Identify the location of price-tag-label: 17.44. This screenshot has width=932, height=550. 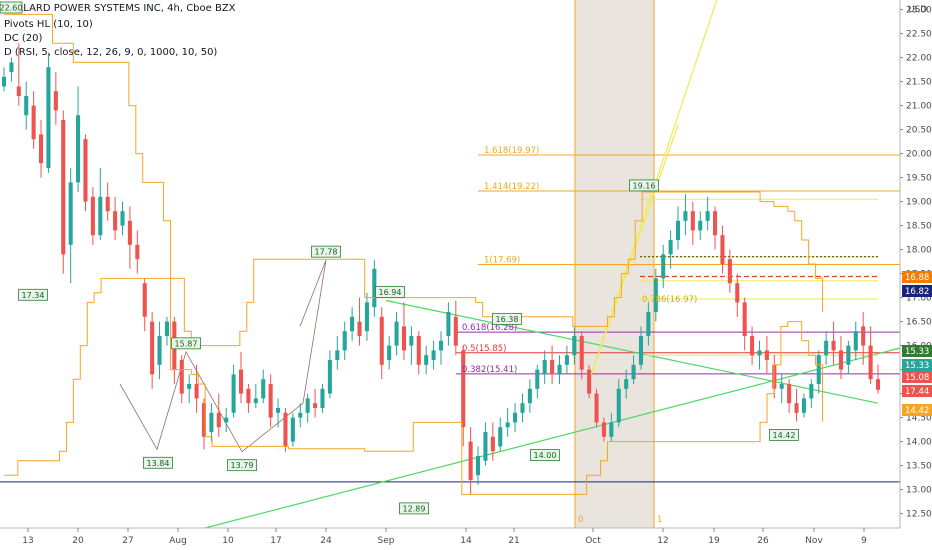
(917, 392).